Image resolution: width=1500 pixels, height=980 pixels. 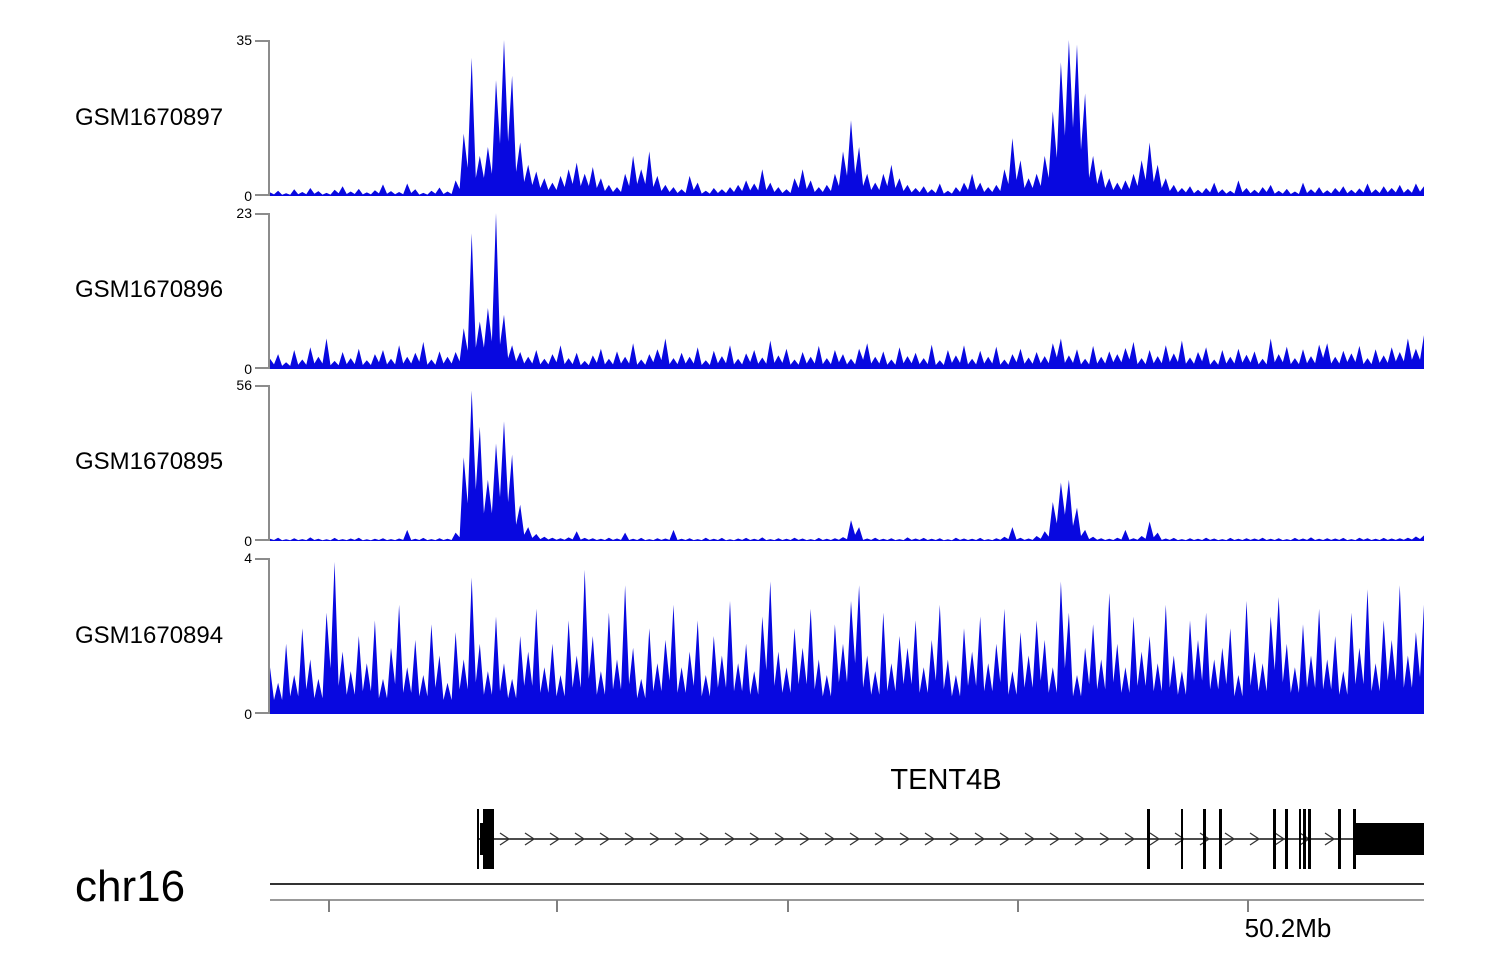 What do you see at coordinates (149, 461) in the screenshot?
I see `track-label: GSM1670895` at bounding box center [149, 461].